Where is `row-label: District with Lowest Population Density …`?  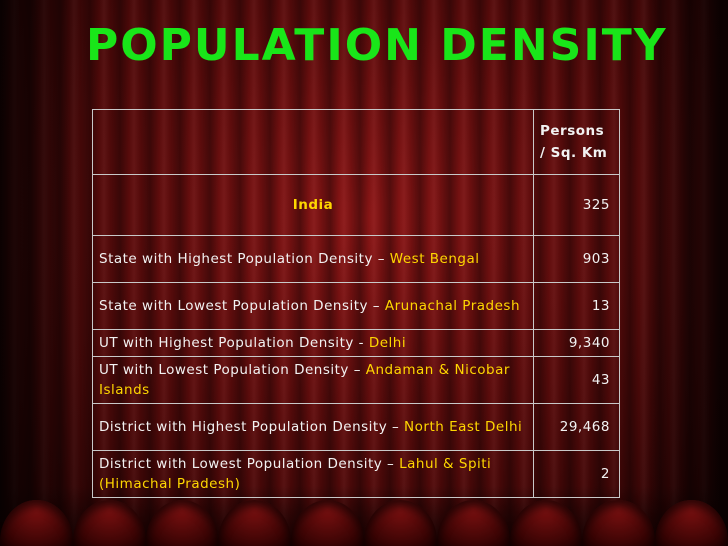
row-label: District with Lowest Population Density … is located at coordinates (313, 474).